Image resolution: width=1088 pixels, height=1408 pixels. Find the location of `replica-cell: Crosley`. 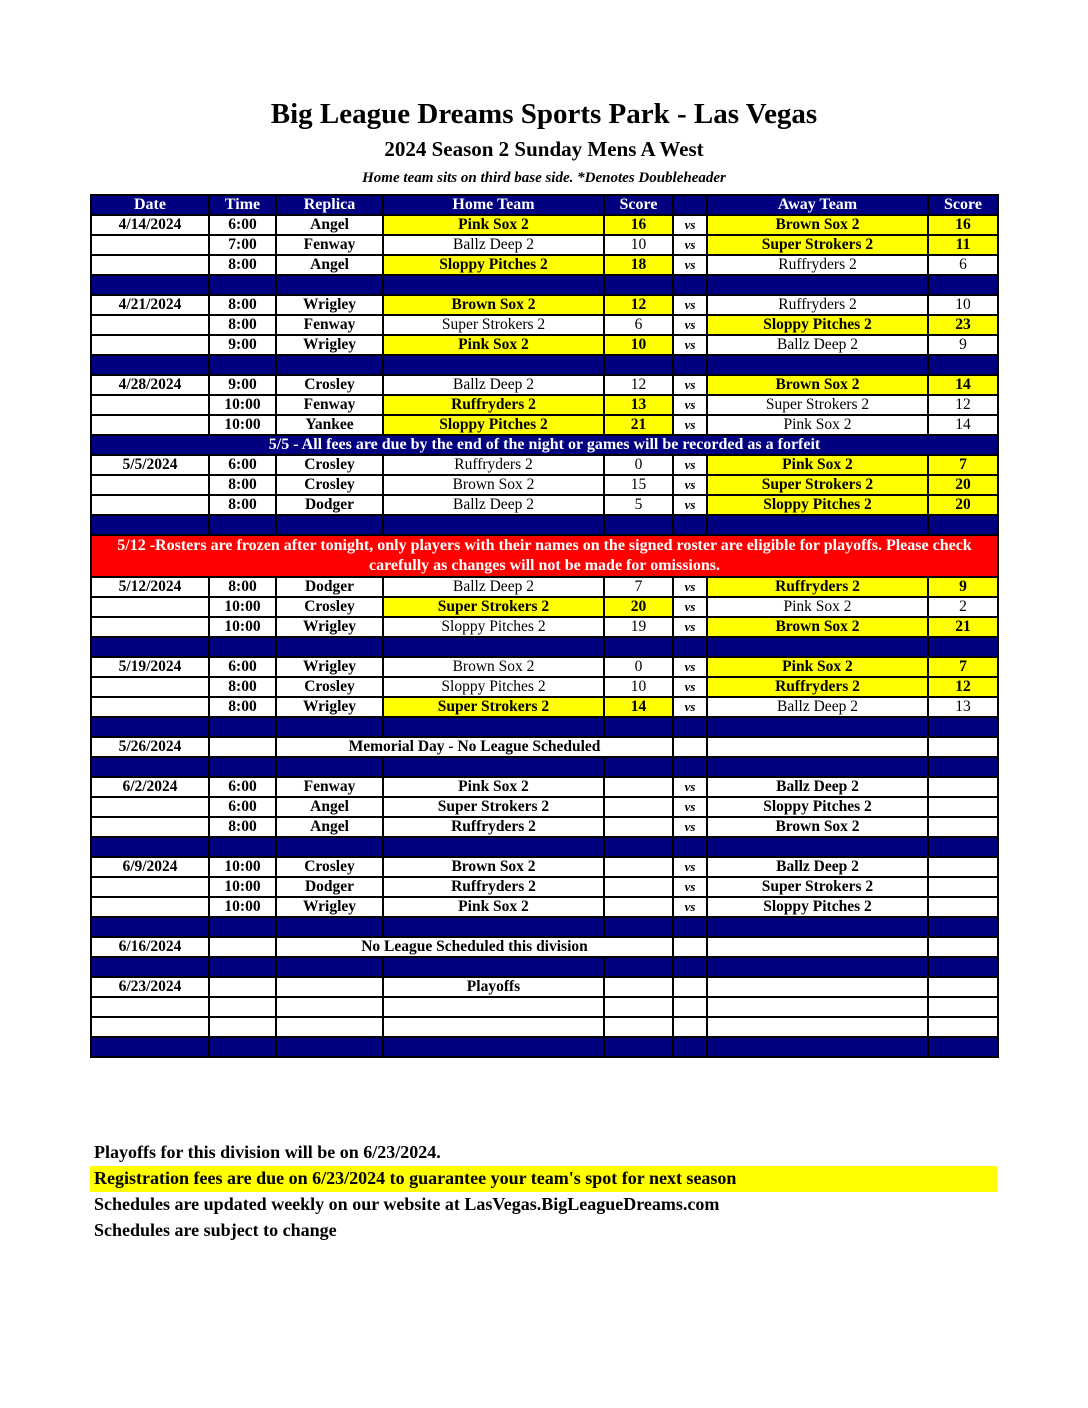

replica-cell: Crosley is located at coordinates (329, 485).